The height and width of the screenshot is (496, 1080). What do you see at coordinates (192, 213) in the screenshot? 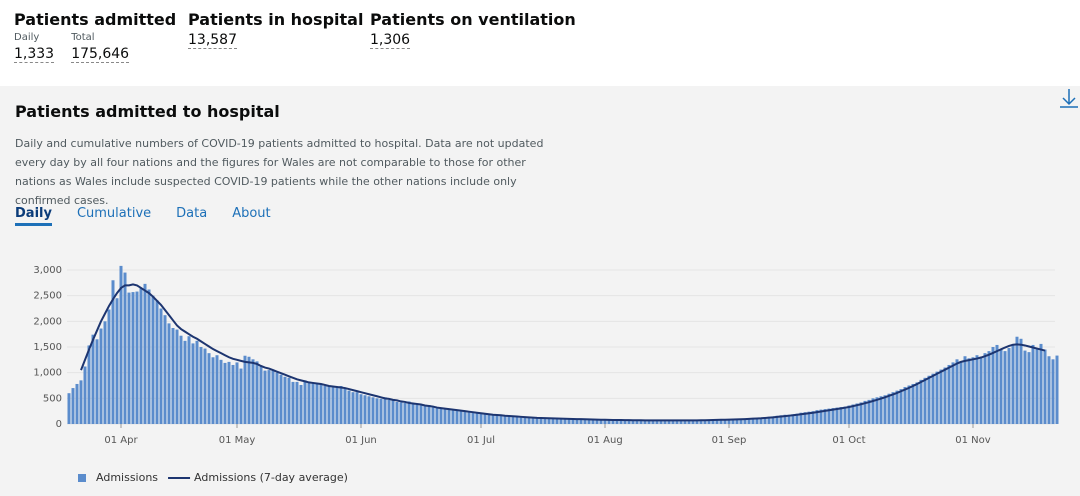
I see `tab: Data` at bounding box center [192, 213].